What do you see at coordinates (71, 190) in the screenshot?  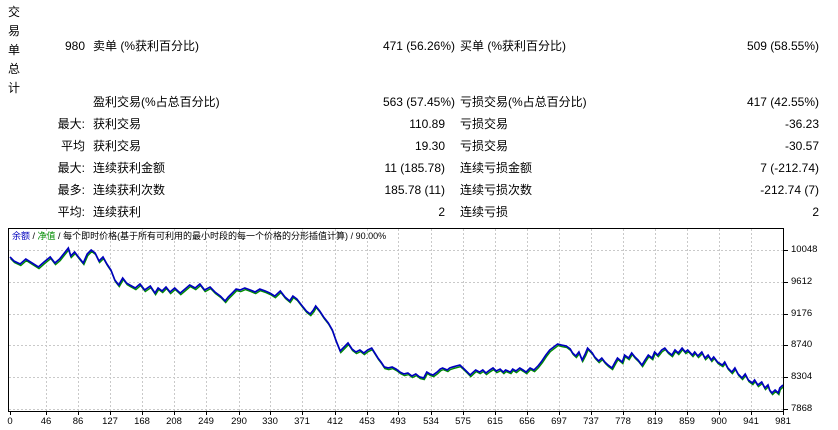 I see `row-prefix: 最多:` at bounding box center [71, 190].